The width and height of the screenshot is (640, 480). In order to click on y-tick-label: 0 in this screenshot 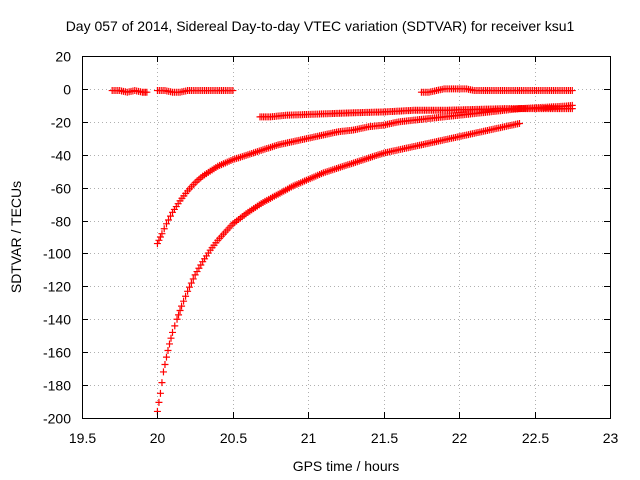, I will do `click(67, 90)`.